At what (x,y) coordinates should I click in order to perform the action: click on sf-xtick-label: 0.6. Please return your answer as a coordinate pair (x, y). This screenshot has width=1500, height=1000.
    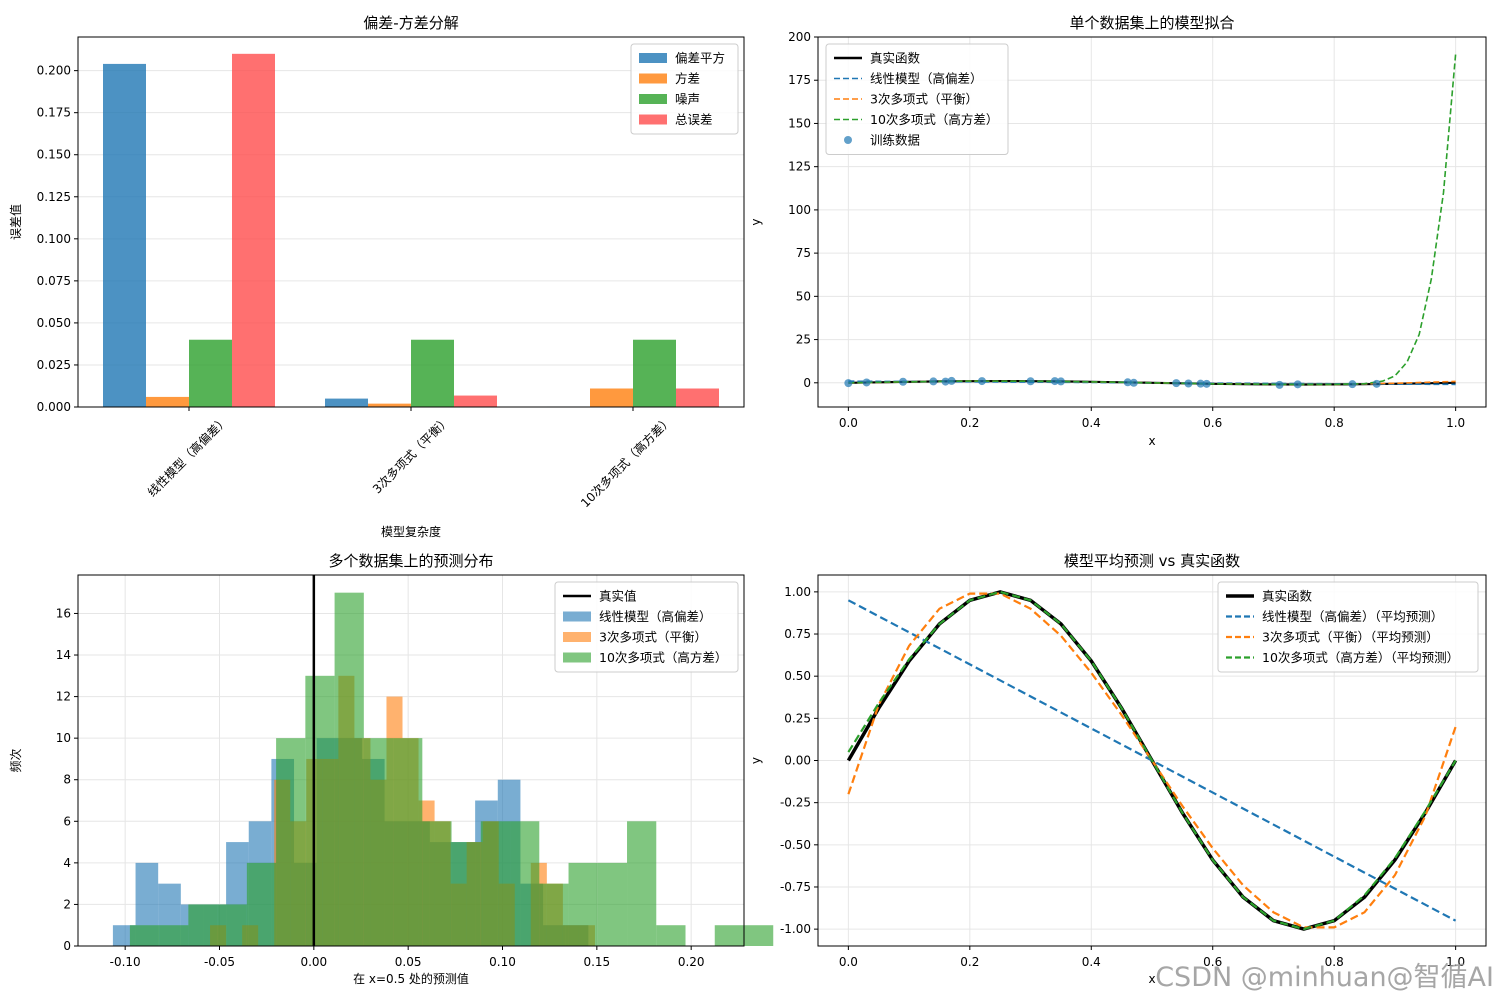
    Looking at the image, I should click on (1212, 423).